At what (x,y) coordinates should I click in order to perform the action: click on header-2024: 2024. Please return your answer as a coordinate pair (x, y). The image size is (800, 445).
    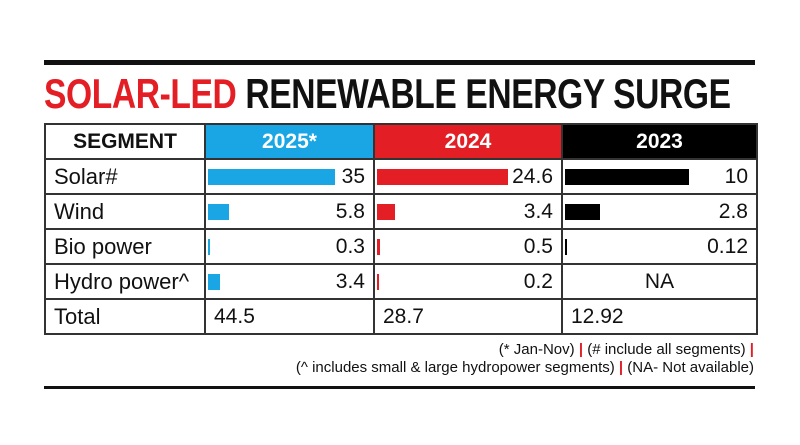
    Looking at the image, I should click on (468, 141).